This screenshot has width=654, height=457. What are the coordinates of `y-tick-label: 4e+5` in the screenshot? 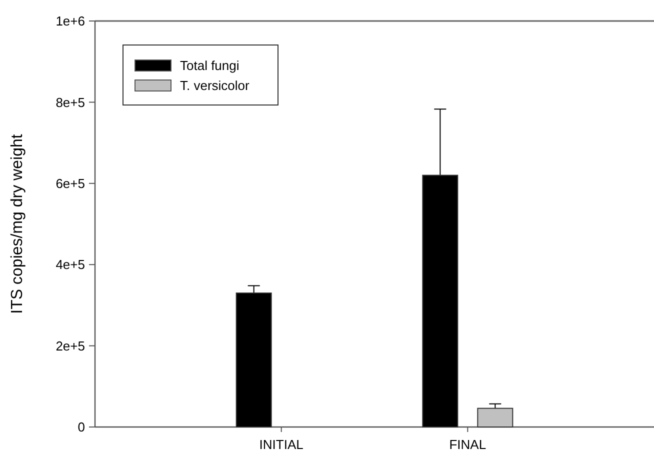 It's located at (70, 264).